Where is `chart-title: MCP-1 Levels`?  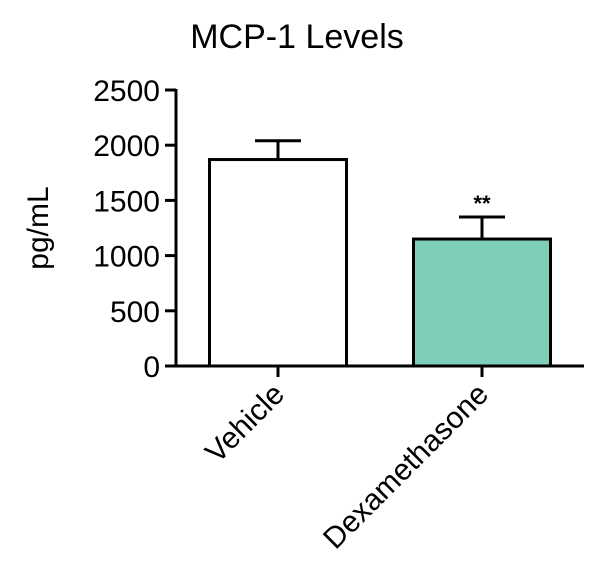 chart-title: MCP-1 Levels is located at coordinates (297, 37).